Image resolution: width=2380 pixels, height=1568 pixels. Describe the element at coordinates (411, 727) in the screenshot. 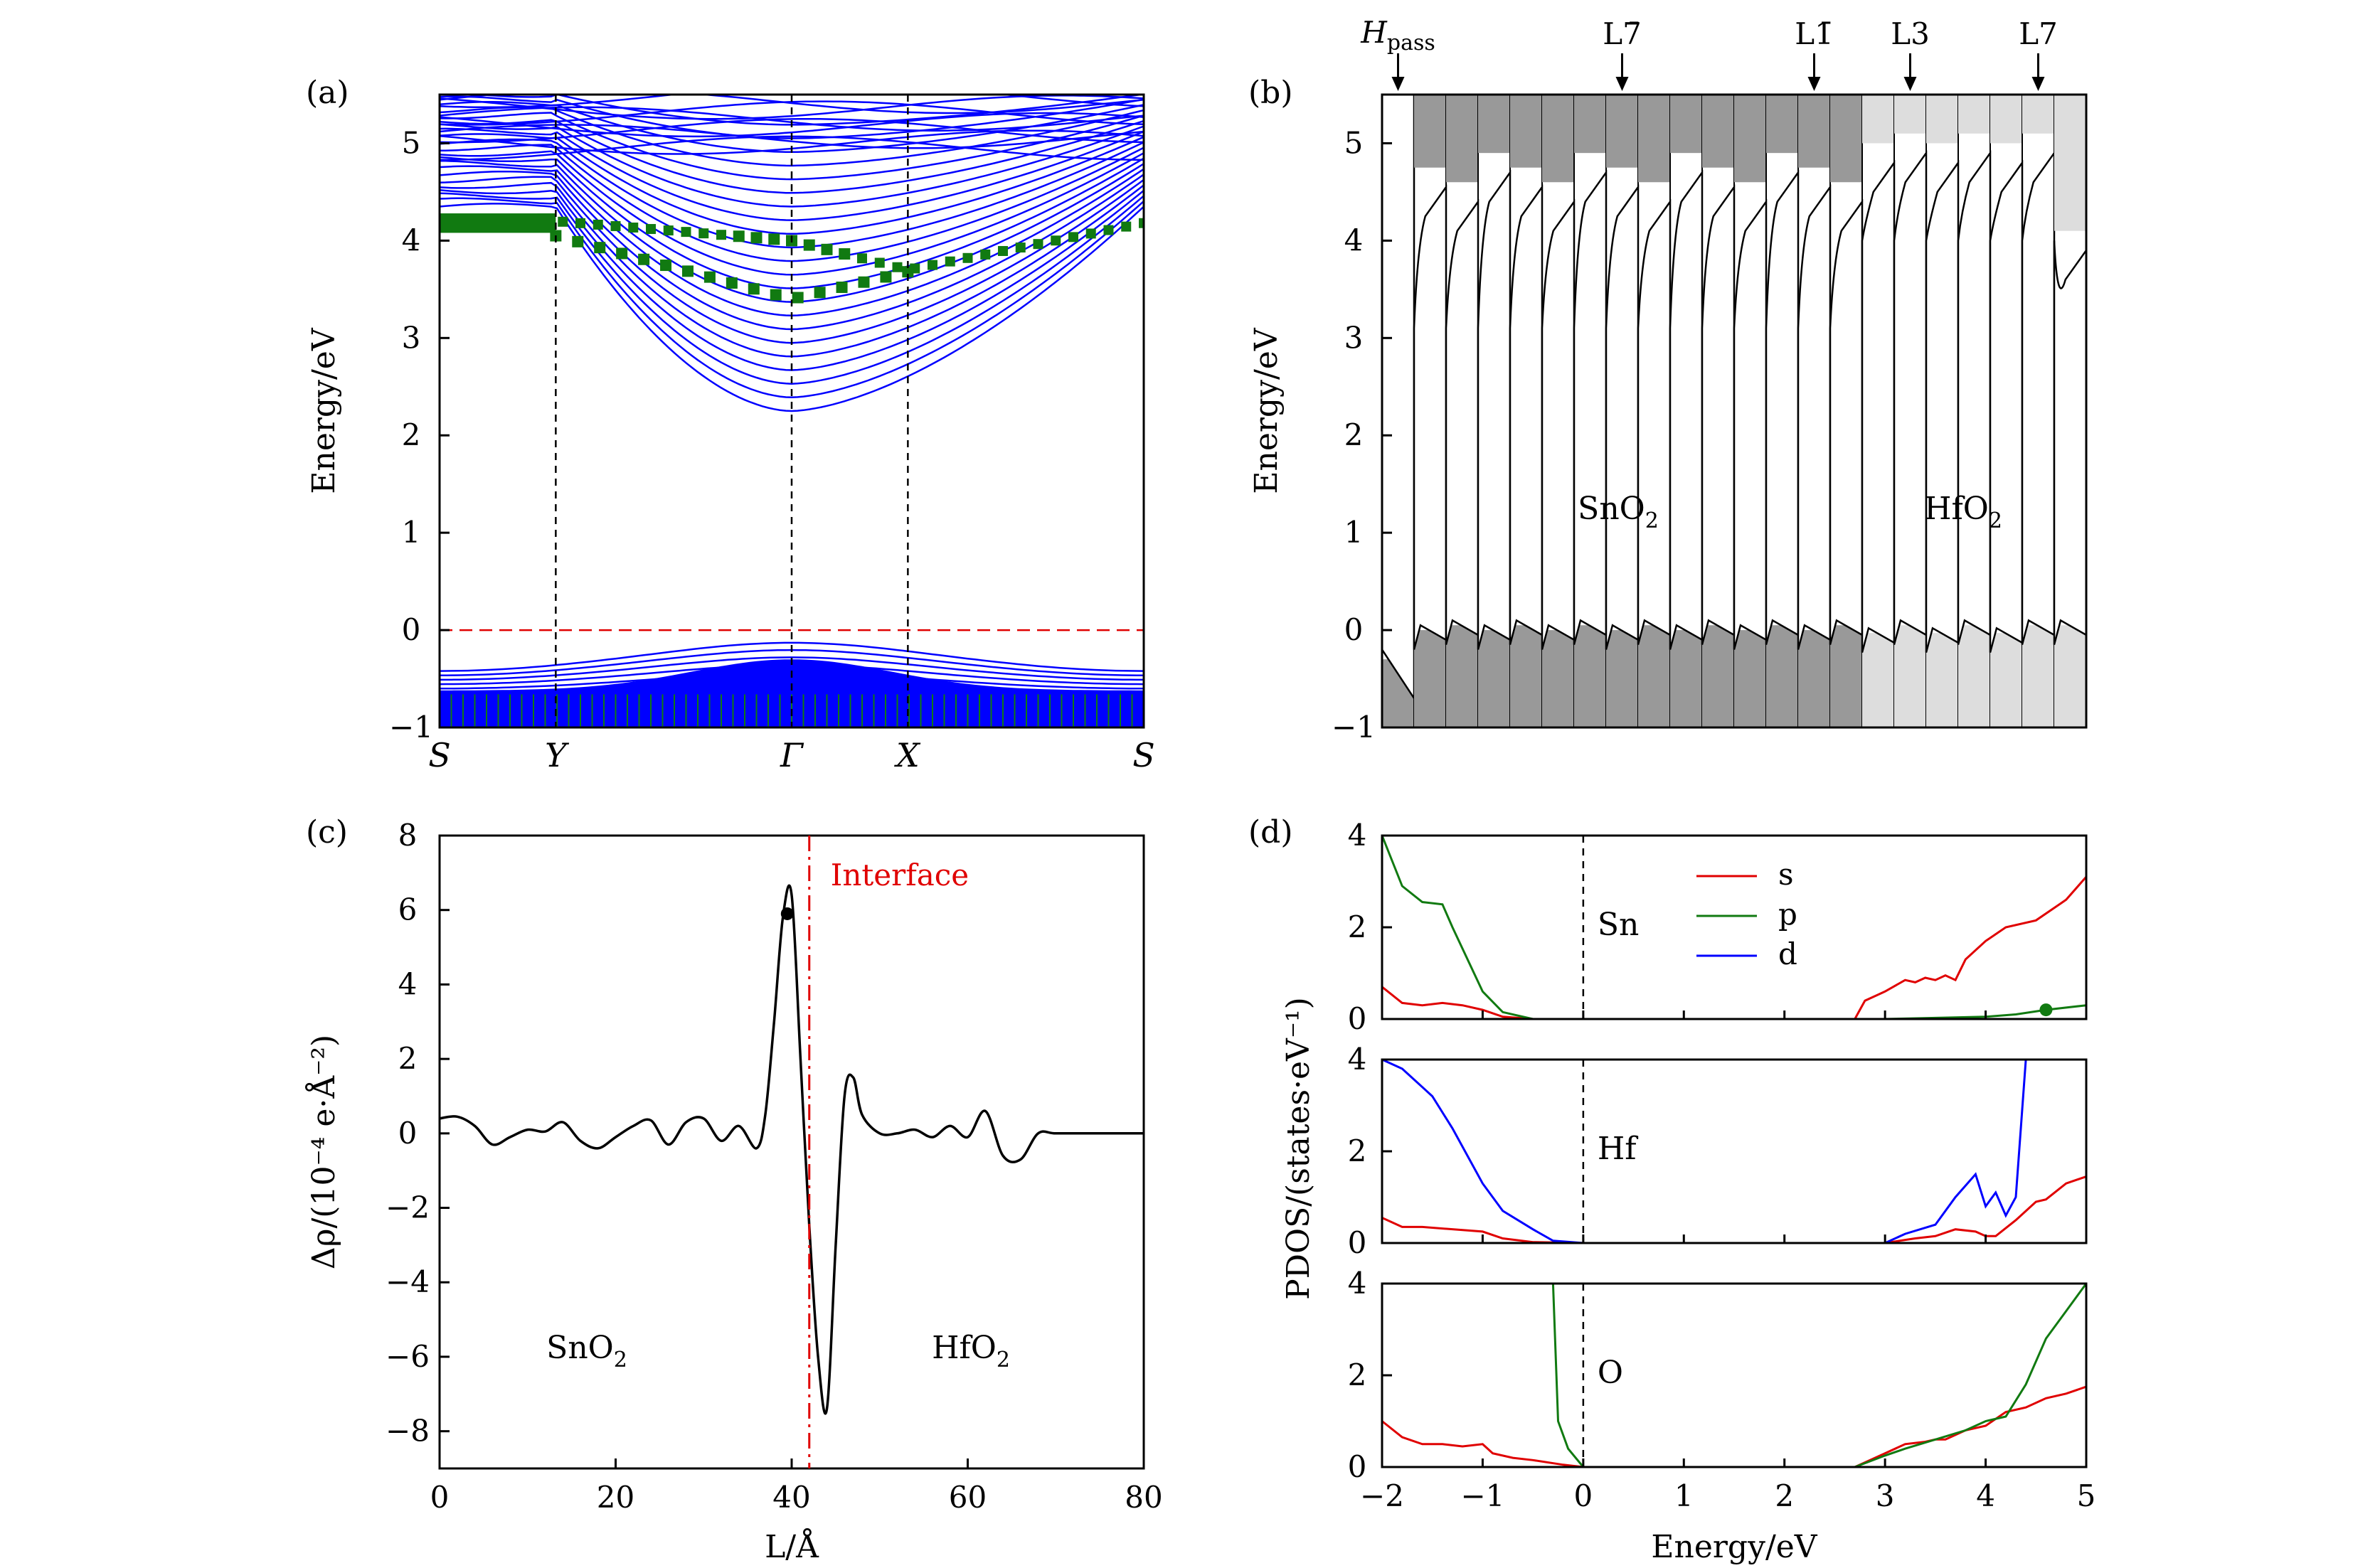

I see `y-tick-label: −1` at that location.